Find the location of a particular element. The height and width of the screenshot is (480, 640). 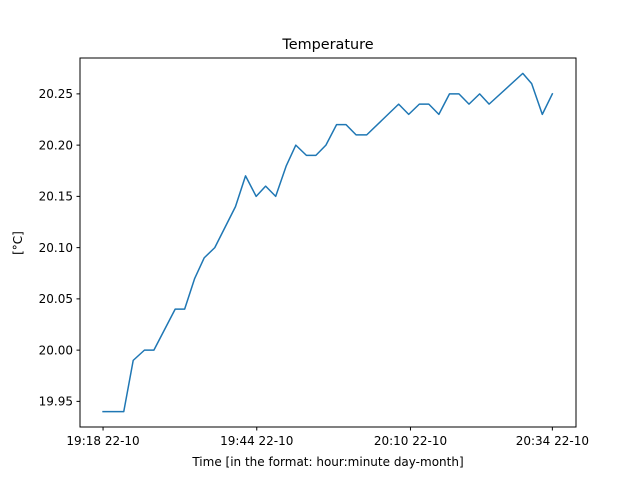

y-tick-label: 20.20 is located at coordinates (56, 145).